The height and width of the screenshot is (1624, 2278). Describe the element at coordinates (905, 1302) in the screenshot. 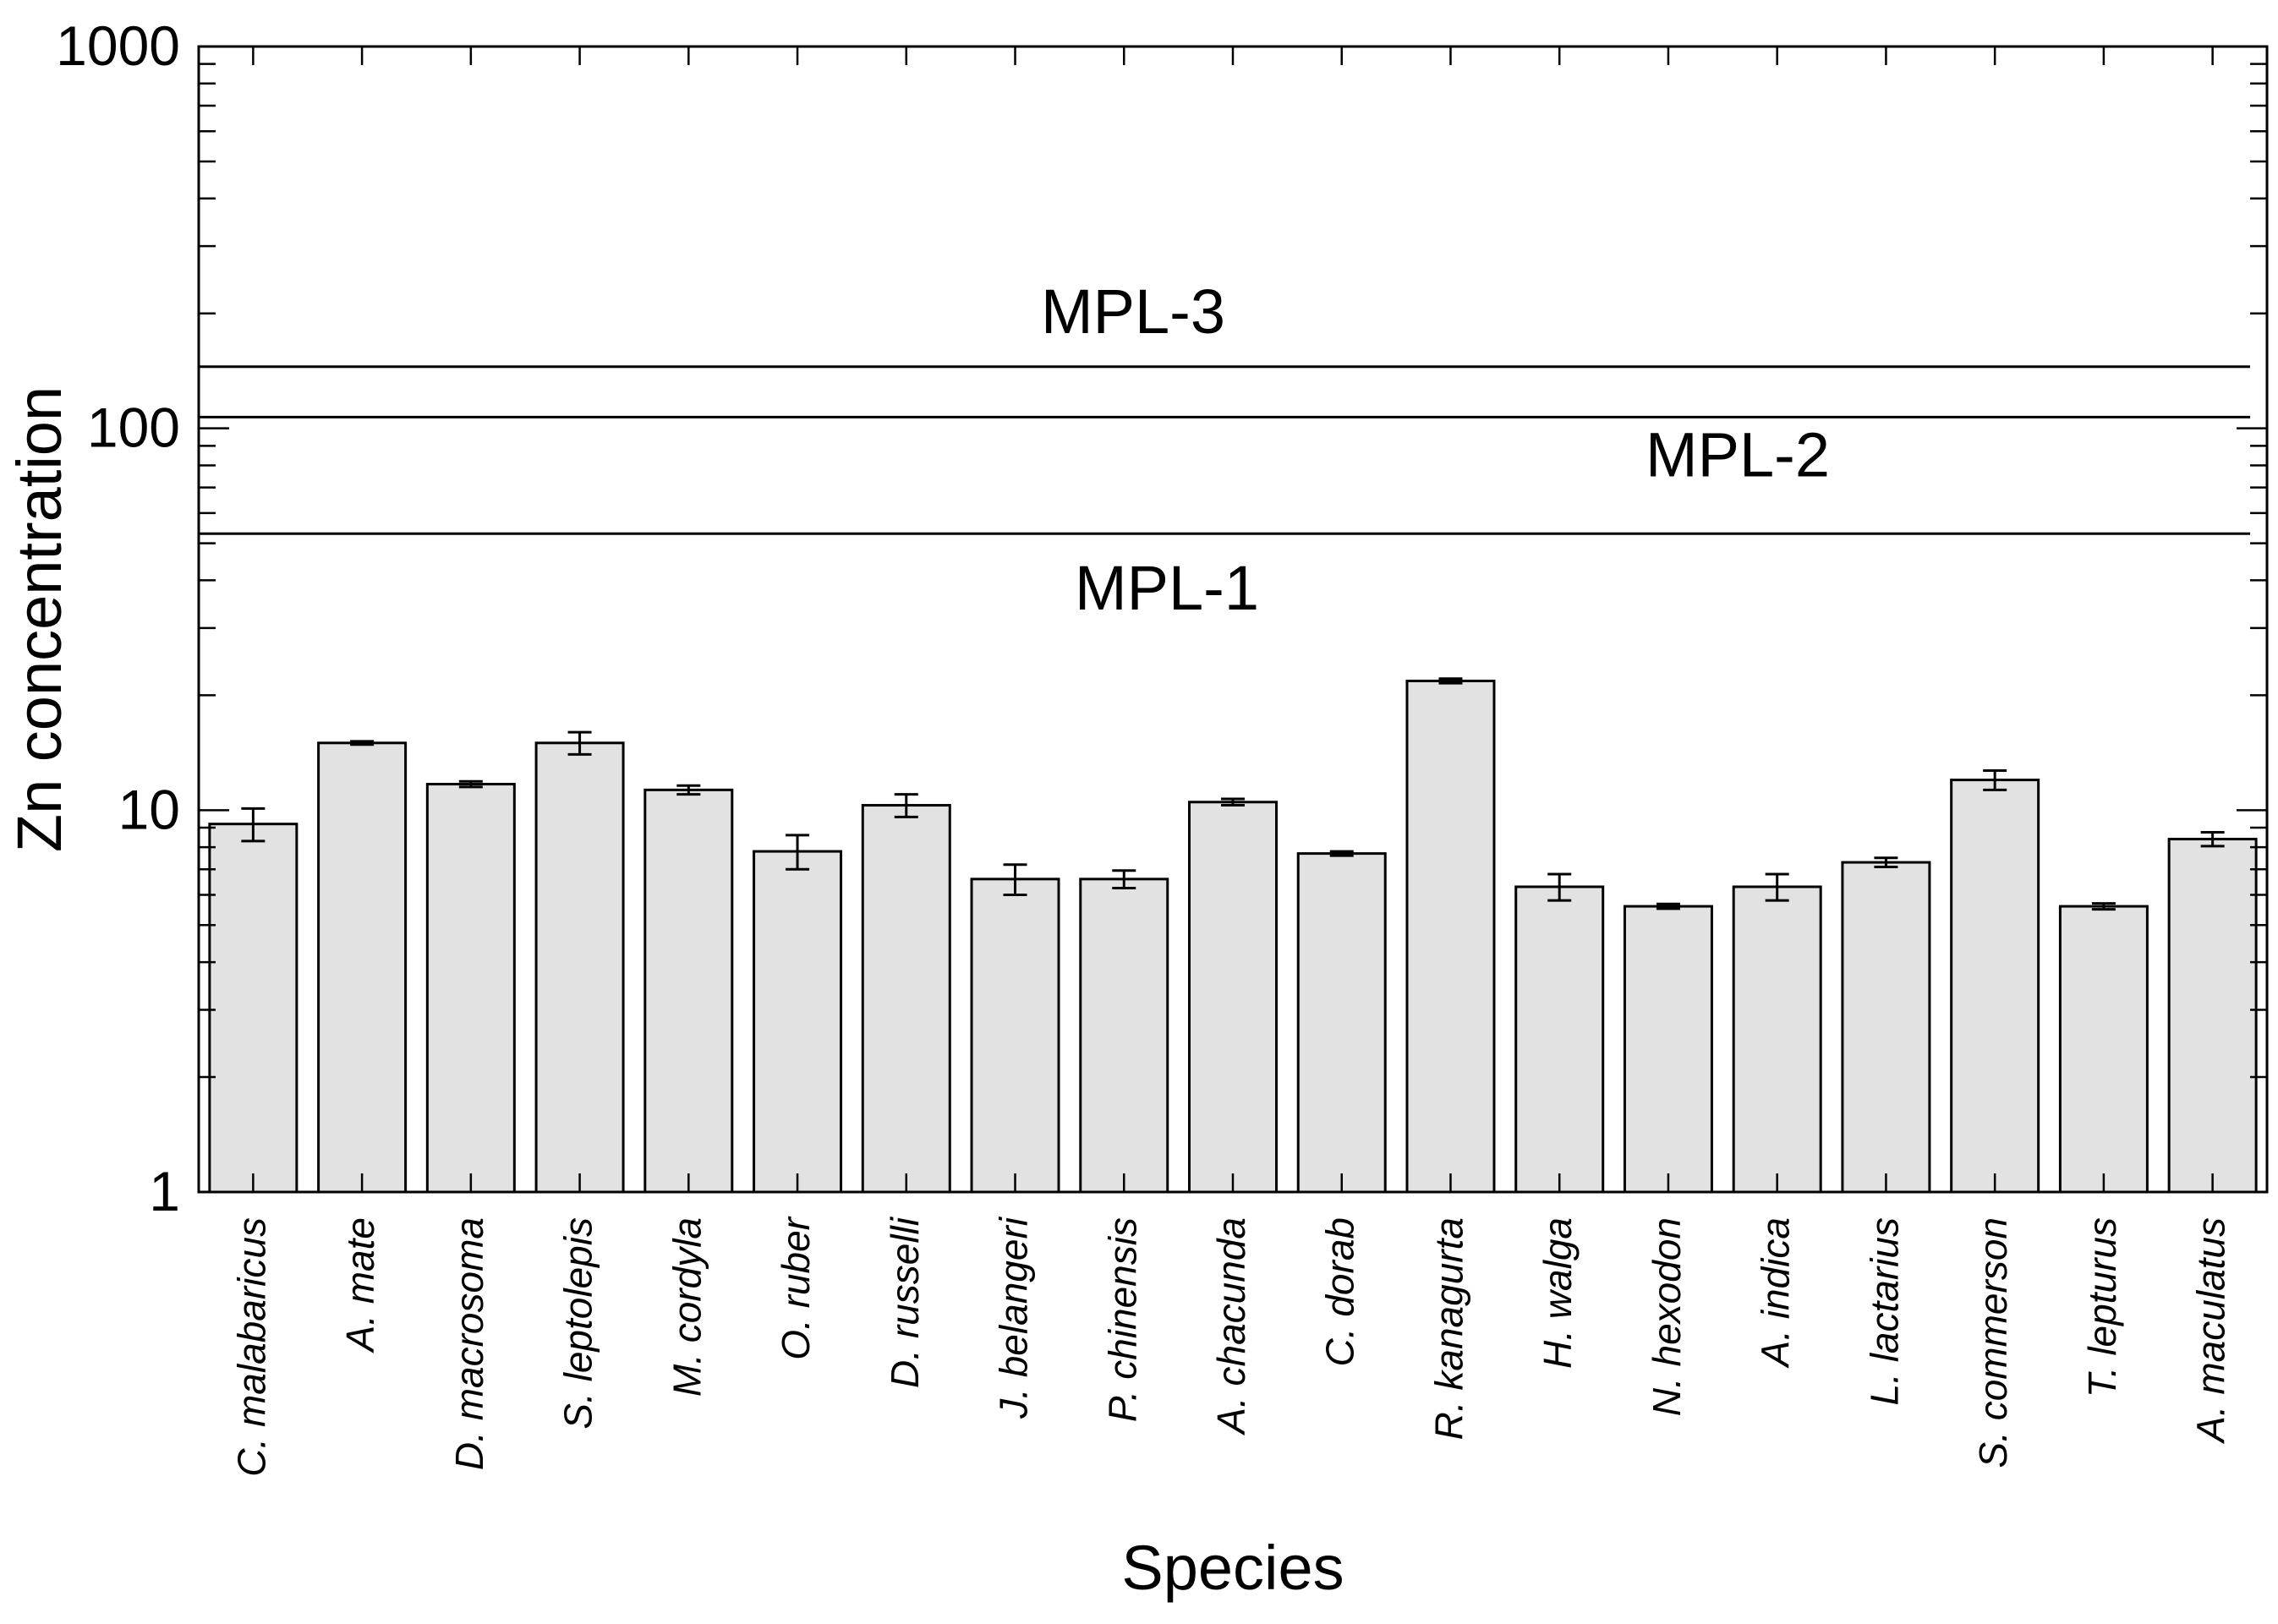

I see `category-label-6: D. russelli` at that location.